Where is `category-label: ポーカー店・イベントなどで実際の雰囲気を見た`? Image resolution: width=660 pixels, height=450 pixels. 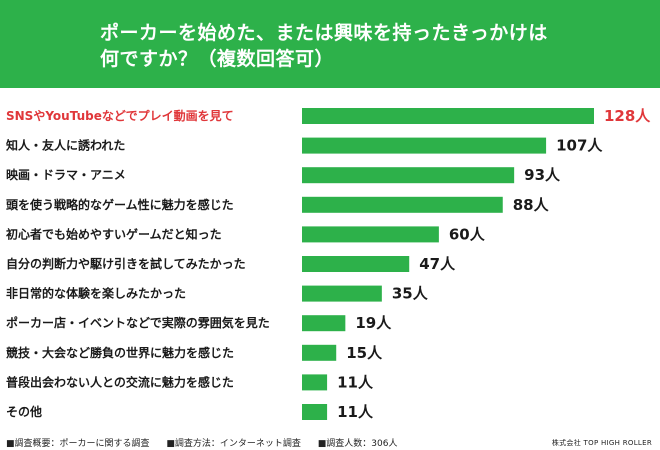 category-label: ポーカー店・イベントなどで実際の雰囲気を見た is located at coordinates (138, 322).